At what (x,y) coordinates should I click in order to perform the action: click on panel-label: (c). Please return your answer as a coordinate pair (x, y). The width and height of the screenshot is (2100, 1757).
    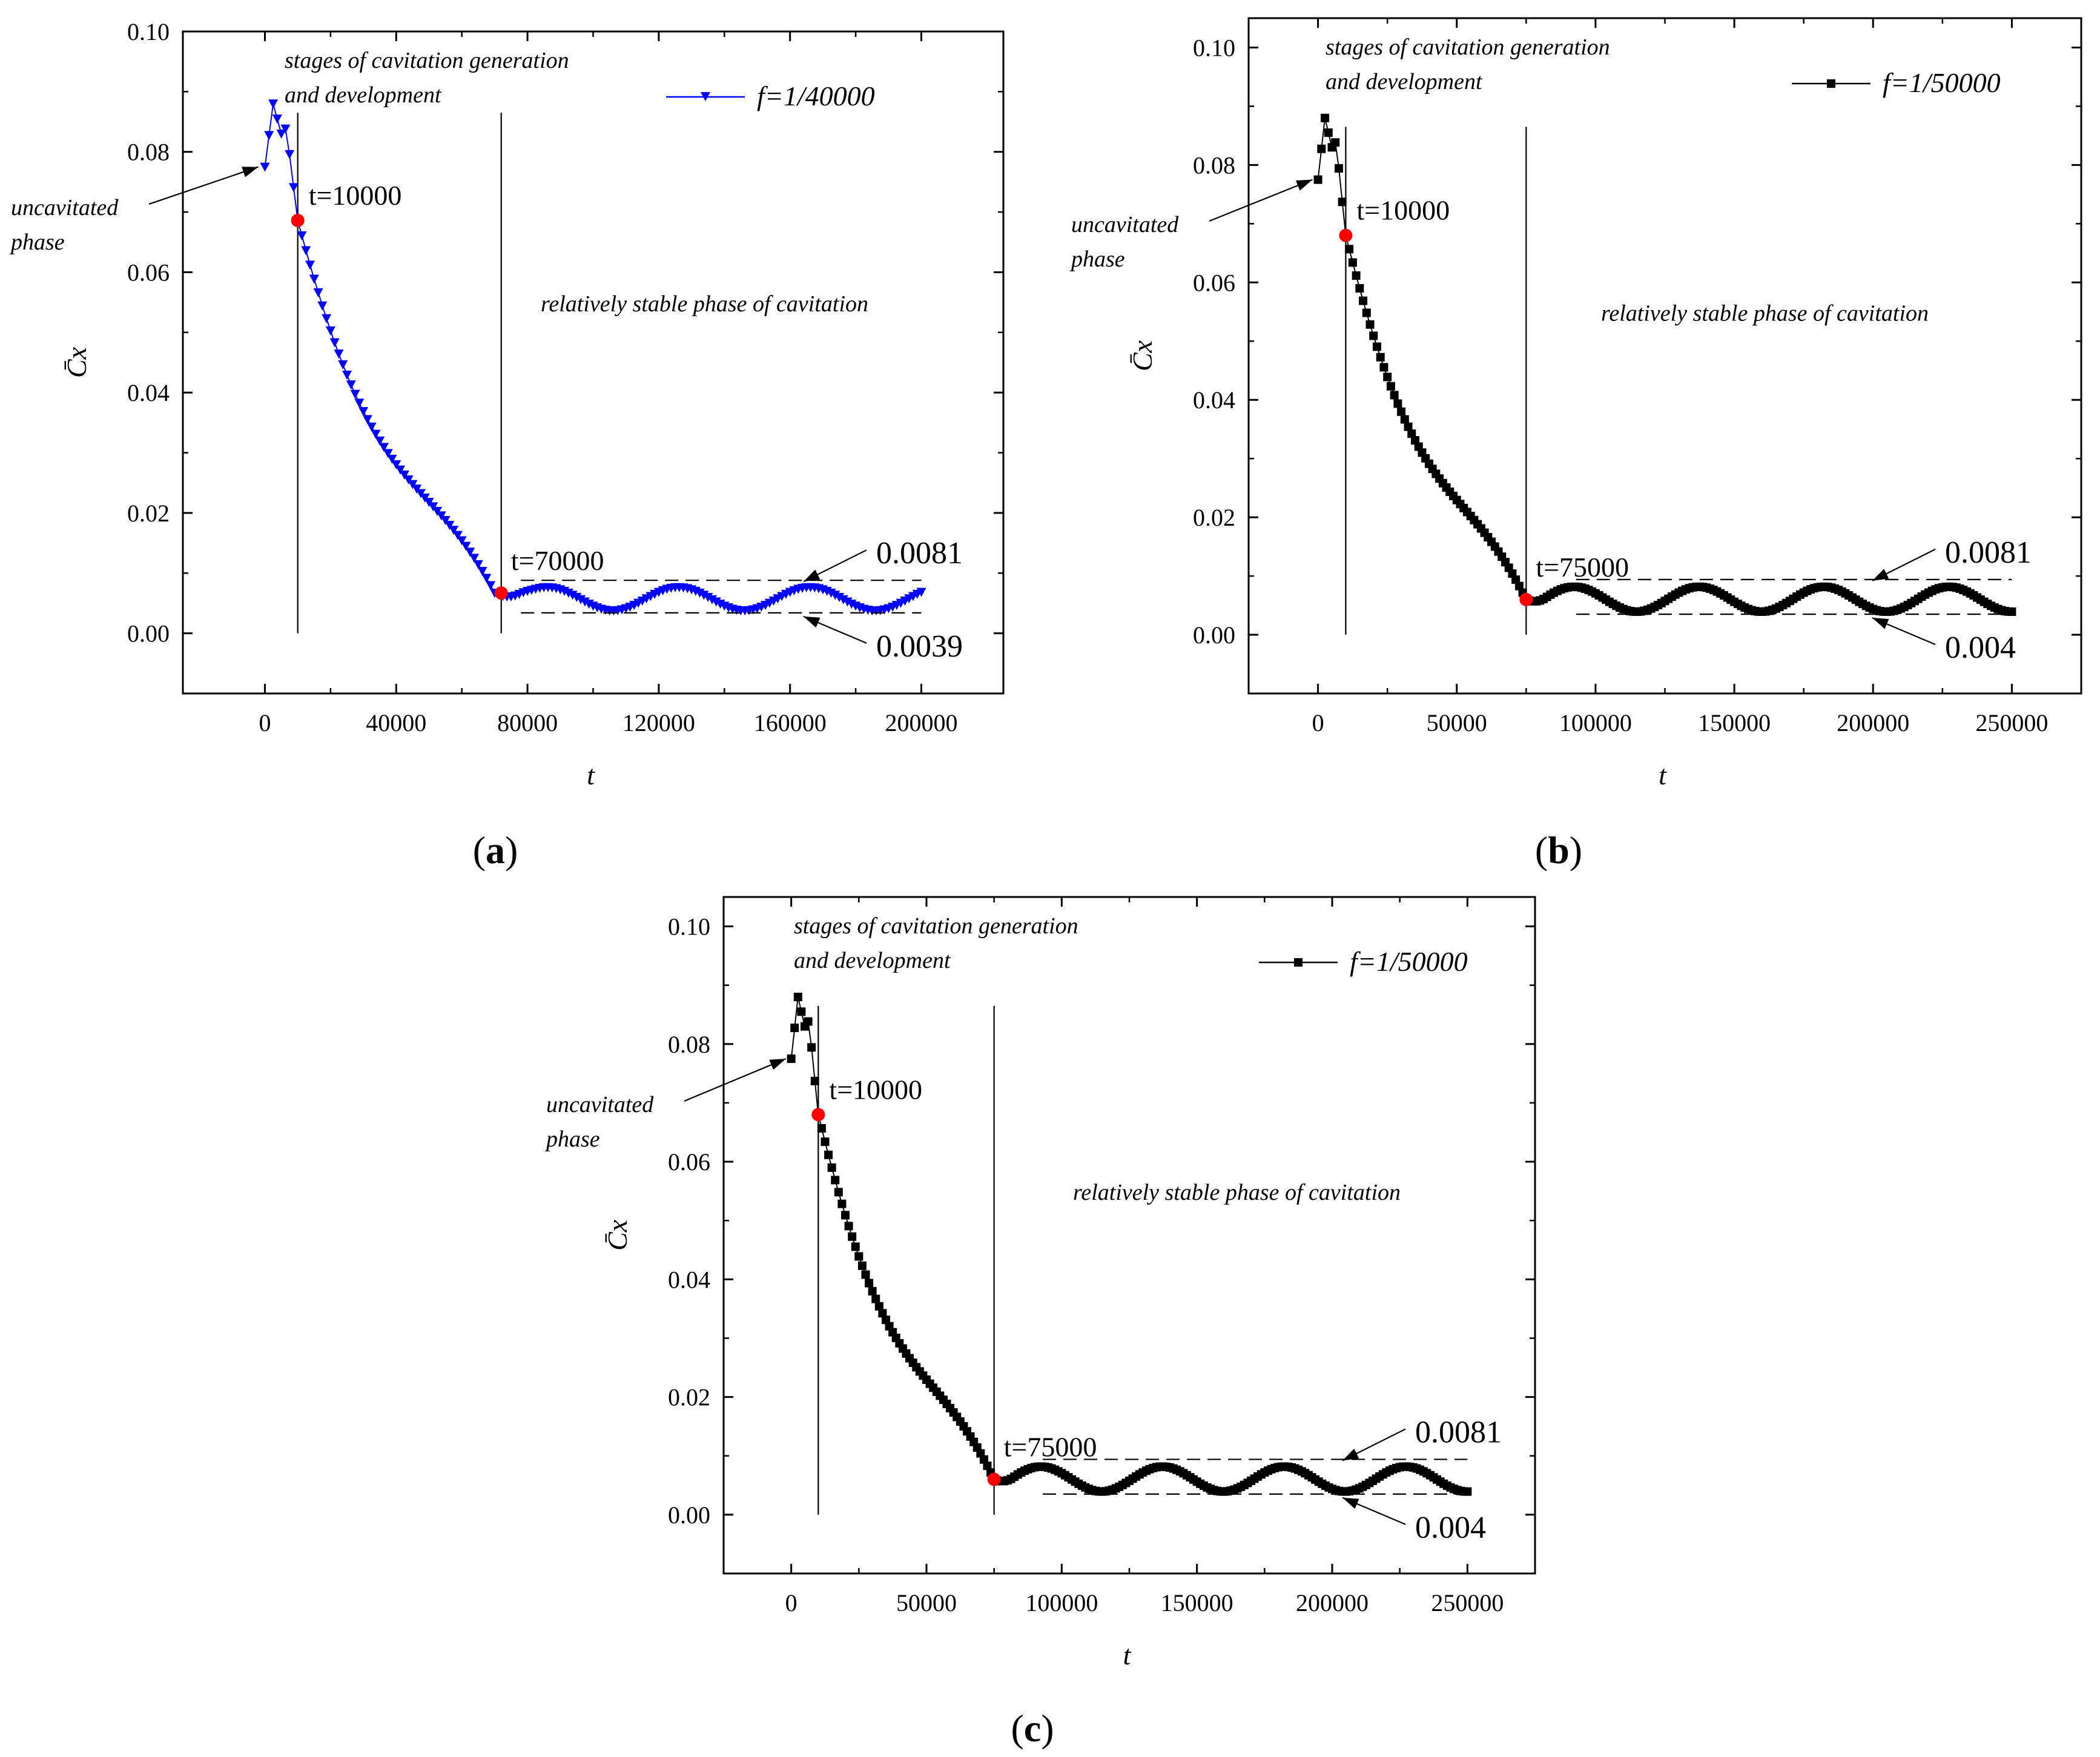
    Looking at the image, I should click on (1032, 1728).